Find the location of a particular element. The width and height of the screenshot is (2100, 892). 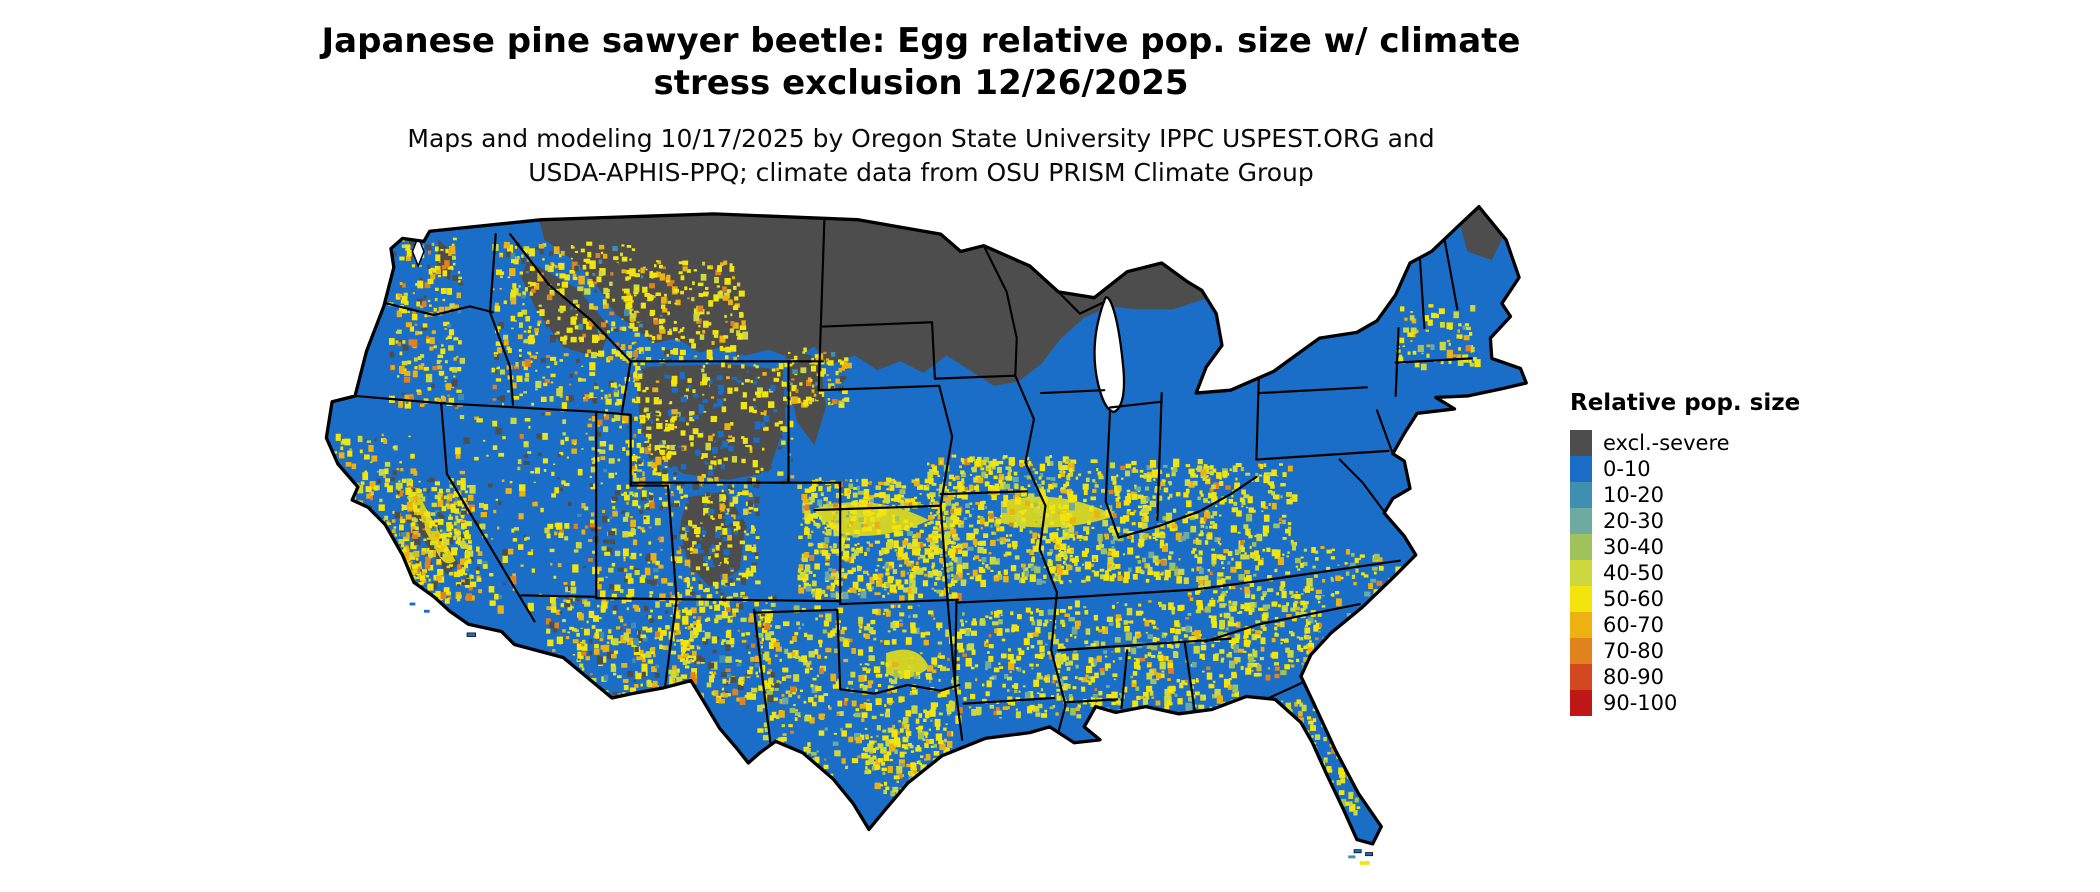

legend-label: excl.-severe is located at coordinates (1666, 443).